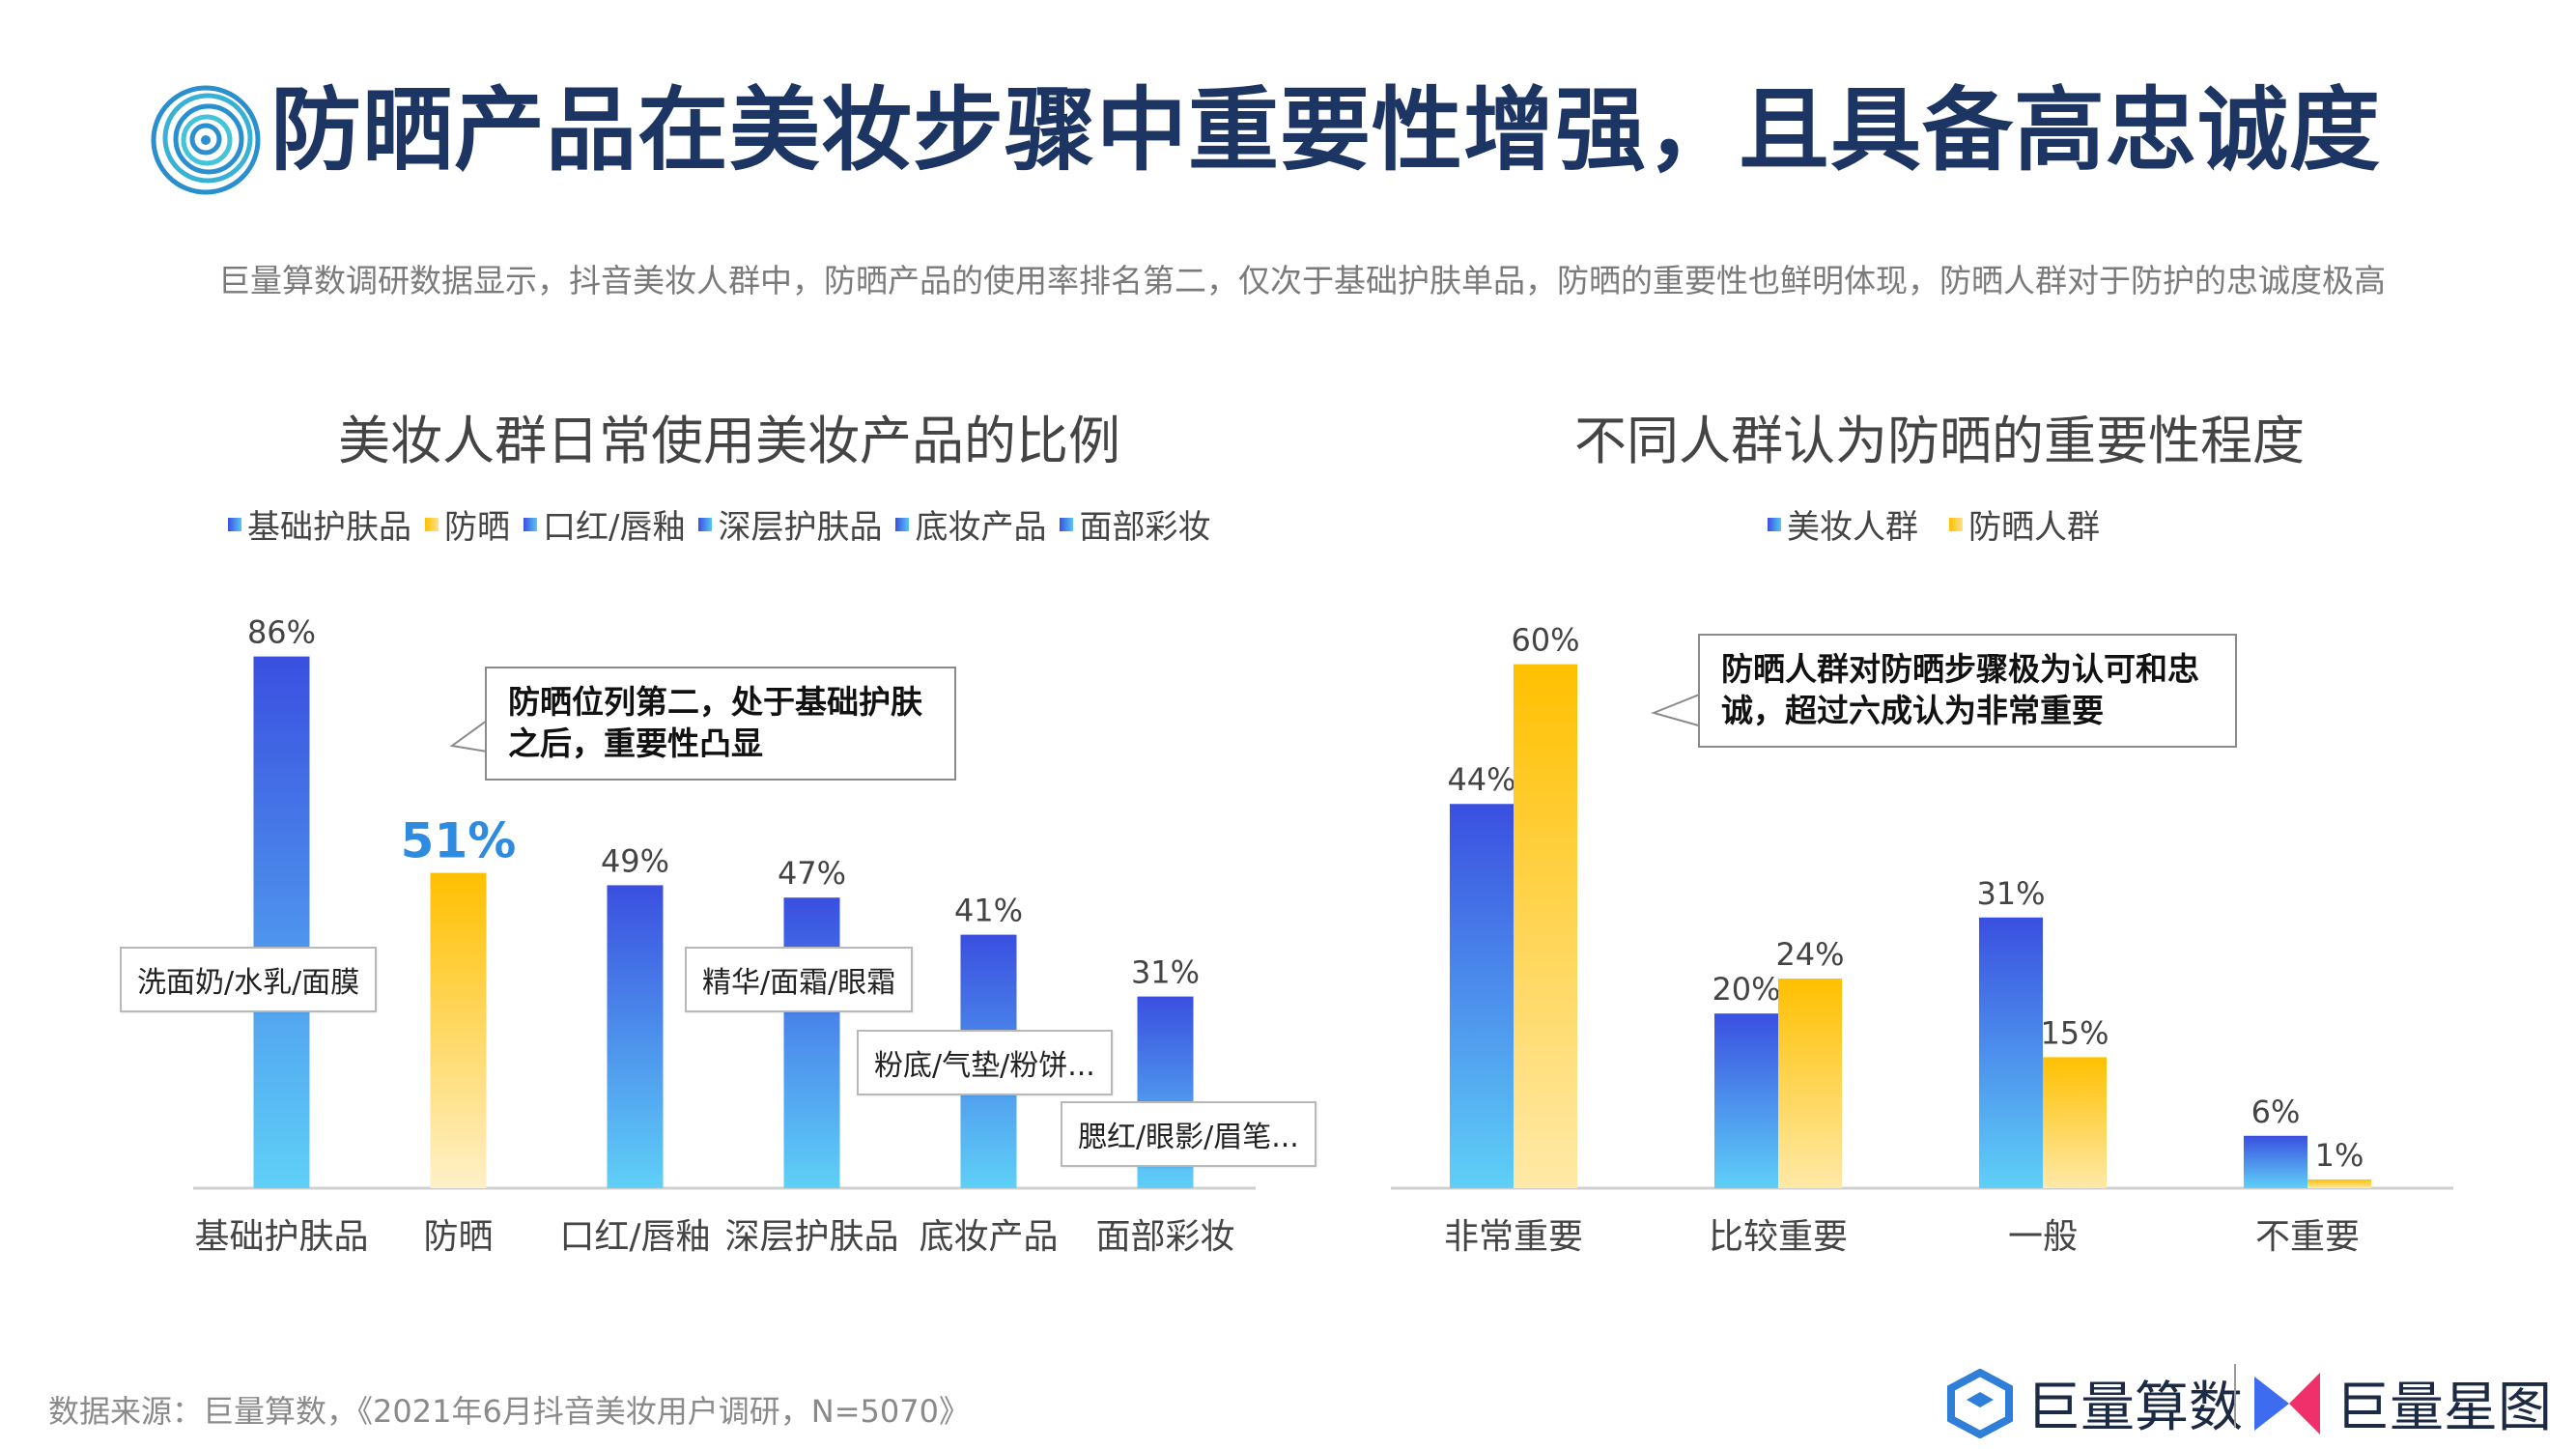 This screenshot has height=1449, width=2576. I want to click on suanshu-logo-icon, so click(1980, 1403).